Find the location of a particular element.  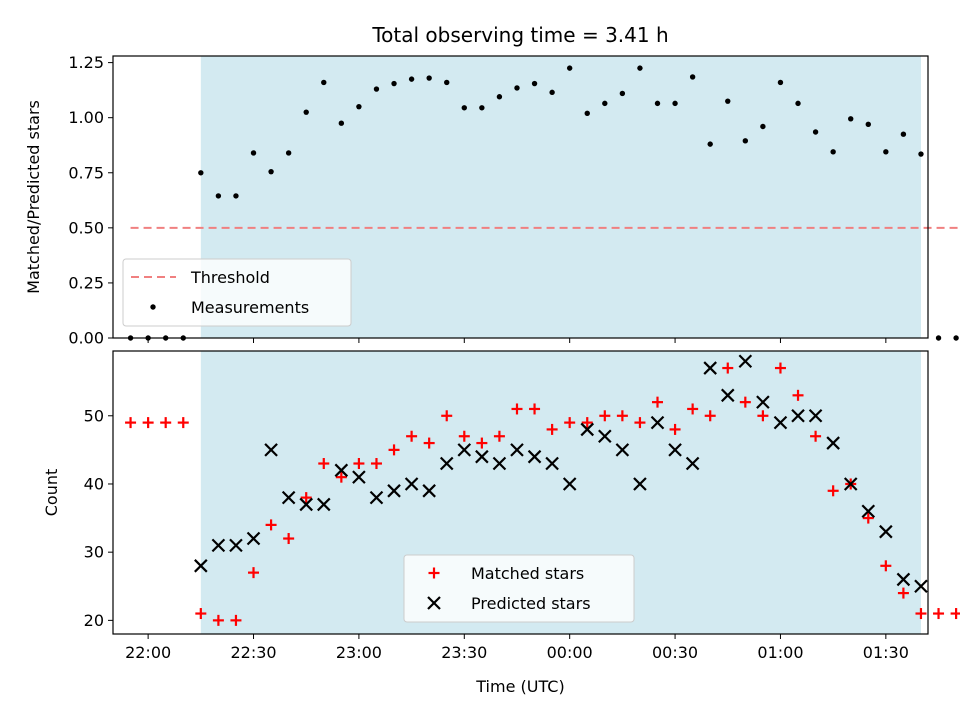

x-tick-label: 00:00 is located at coordinates (570, 652).